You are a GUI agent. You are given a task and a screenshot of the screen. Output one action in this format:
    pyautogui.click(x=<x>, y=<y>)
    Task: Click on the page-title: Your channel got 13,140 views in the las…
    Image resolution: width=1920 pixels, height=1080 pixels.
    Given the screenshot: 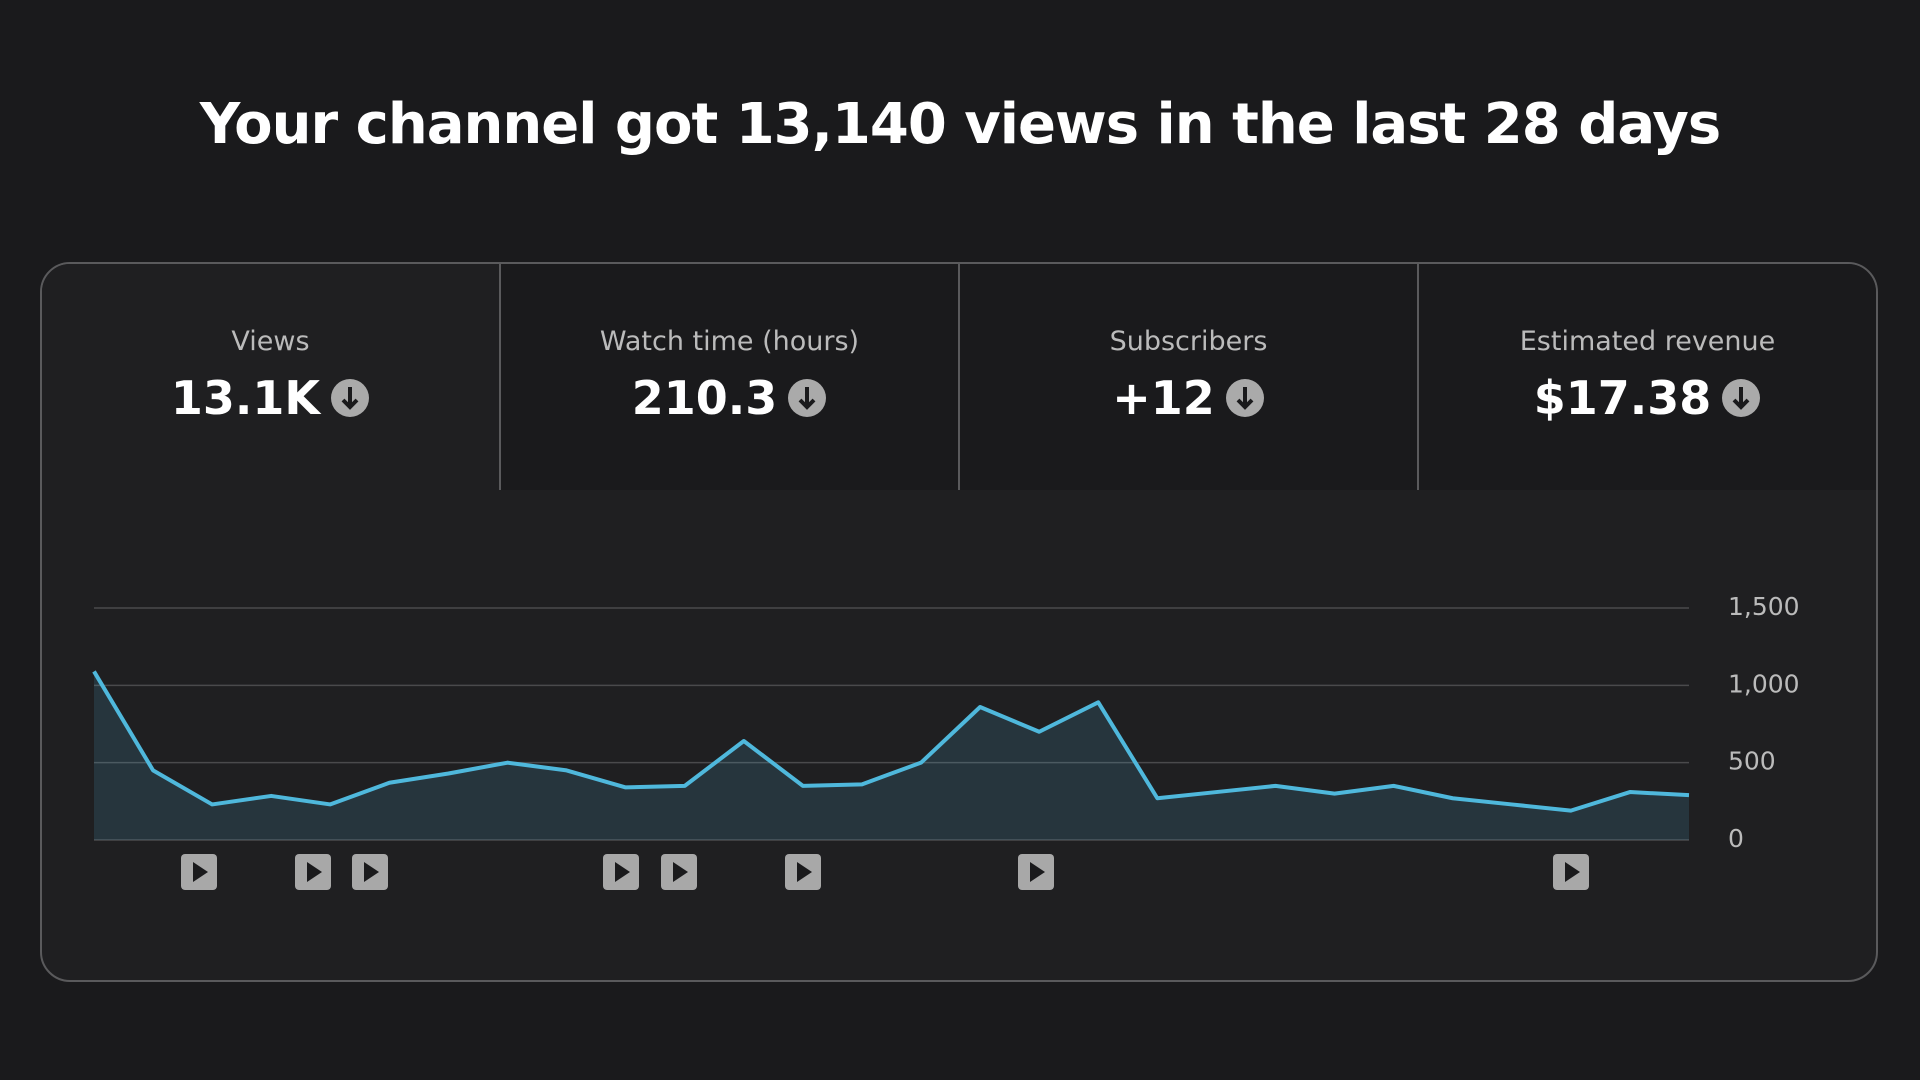 What is the action you would take?
    pyautogui.click(x=960, y=124)
    